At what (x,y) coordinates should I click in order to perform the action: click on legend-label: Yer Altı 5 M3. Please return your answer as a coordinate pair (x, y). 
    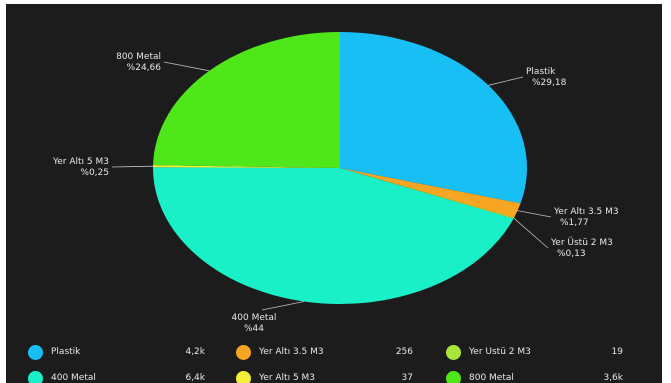
    Looking at the image, I should click on (287, 378).